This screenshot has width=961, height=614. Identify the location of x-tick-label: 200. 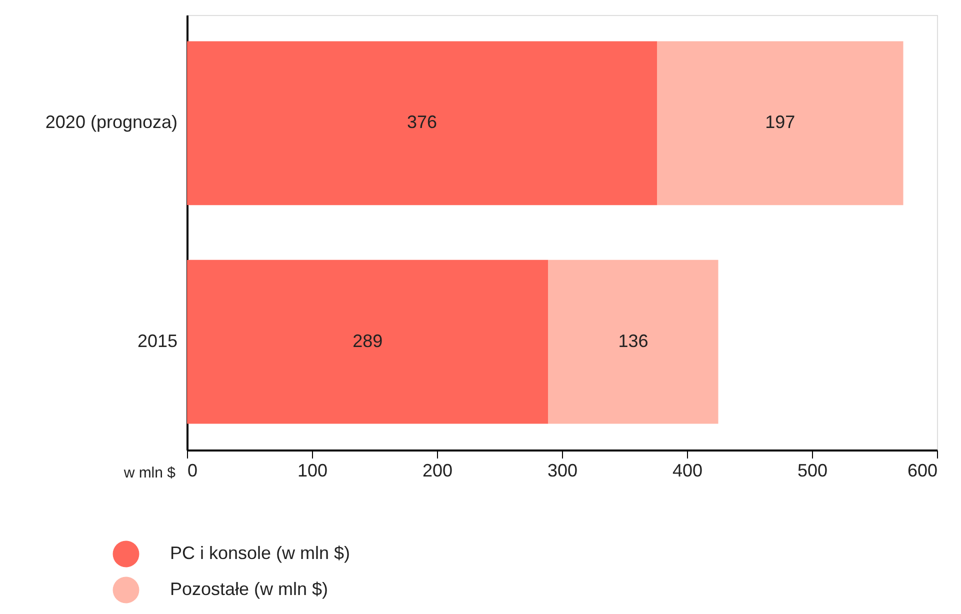
(437, 470).